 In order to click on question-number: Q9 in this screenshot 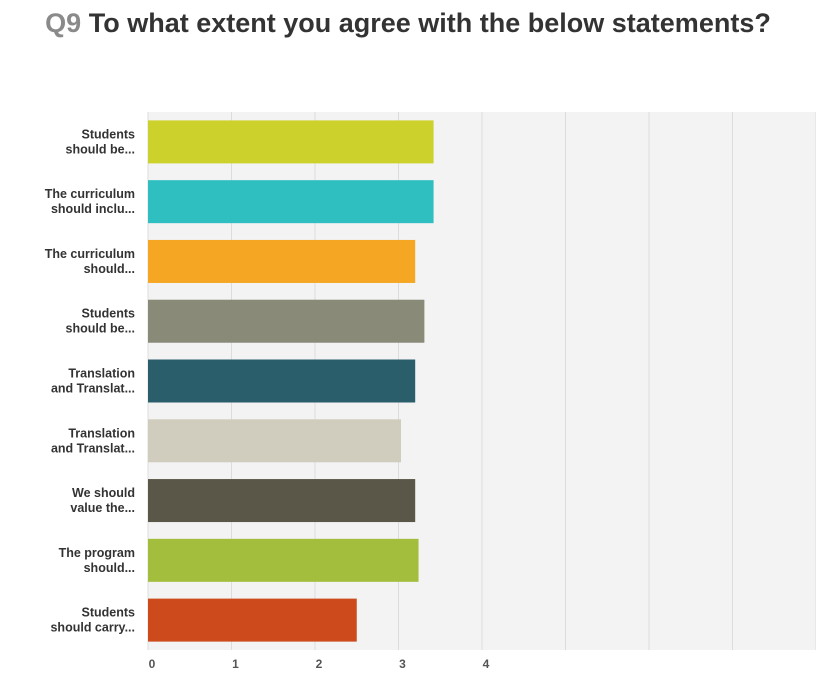, I will do `click(63, 23)`.